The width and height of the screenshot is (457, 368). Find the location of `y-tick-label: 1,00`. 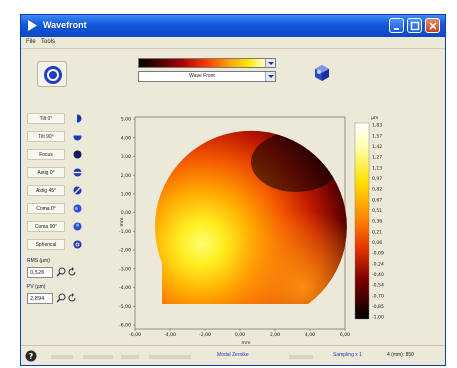

y-tick-label: 1,00 is located at coordinates (126, 195).